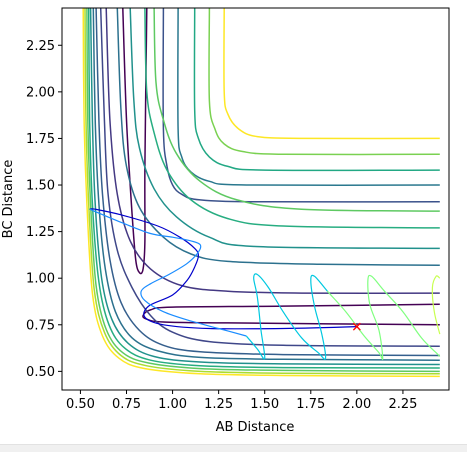  I want to click on y-tick-label: 1.50, so click(40, 186).